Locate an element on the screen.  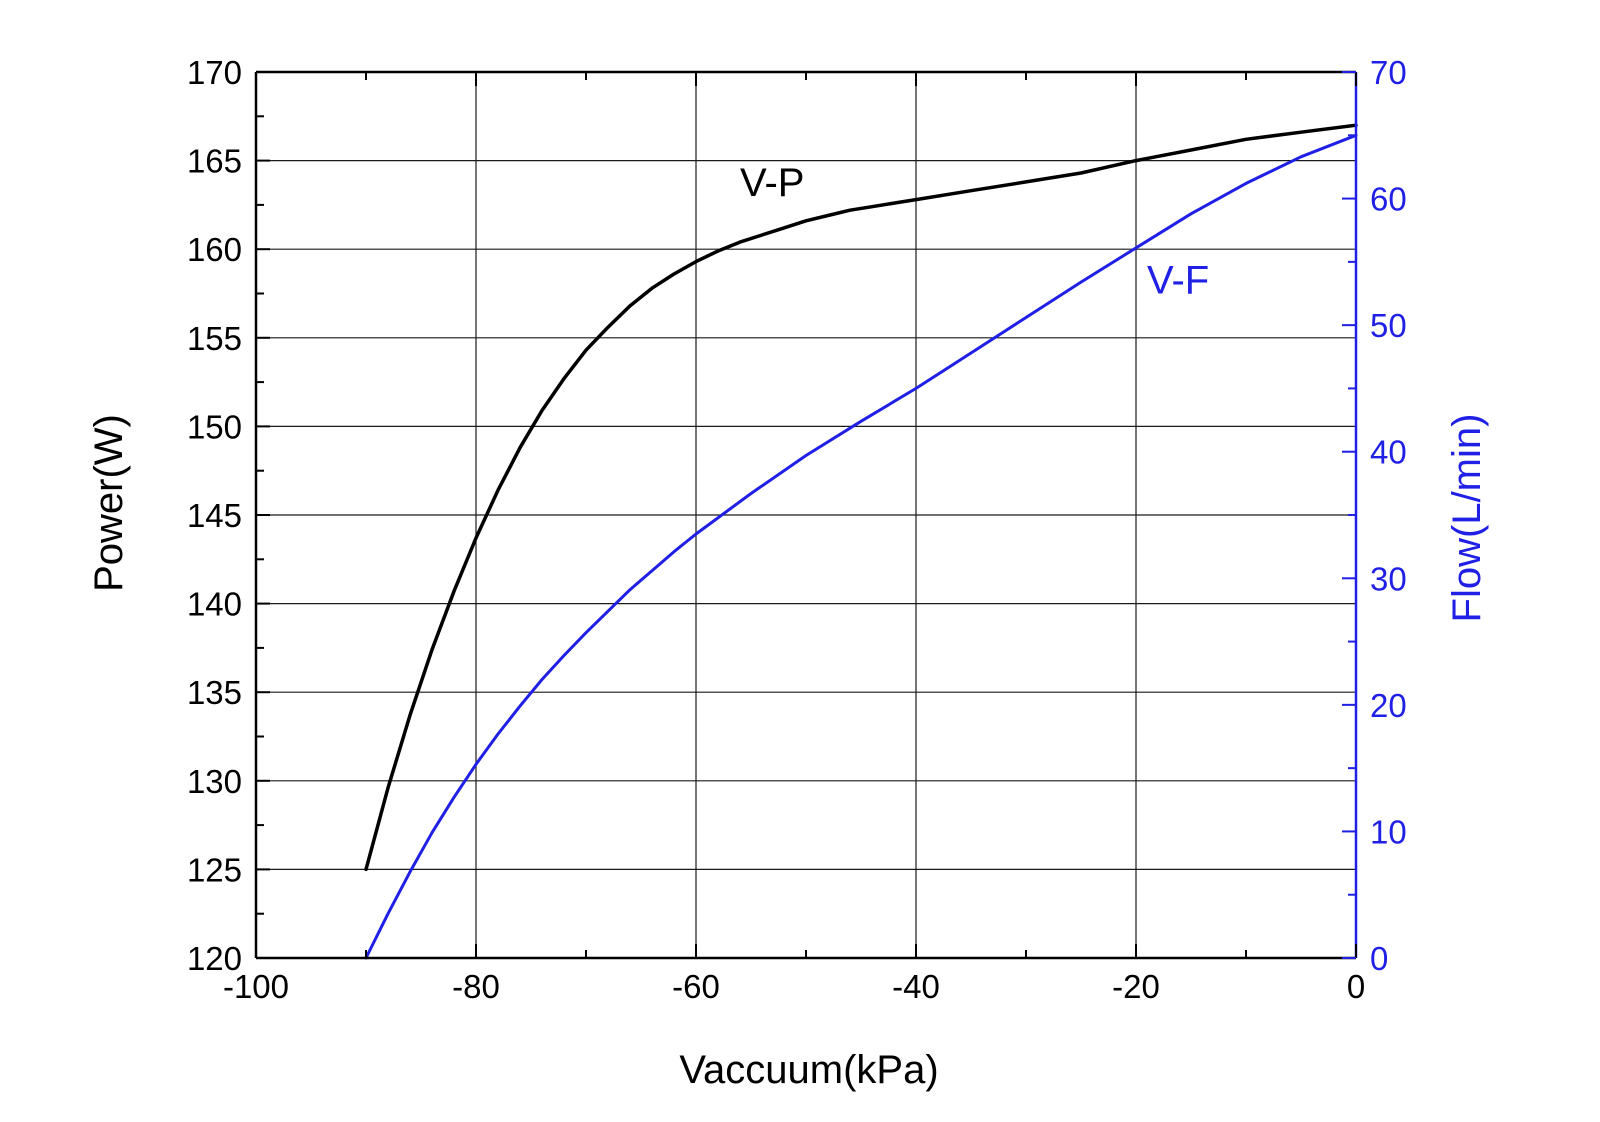
series-labels: V-P V-F is located at coordinates (974, 231).